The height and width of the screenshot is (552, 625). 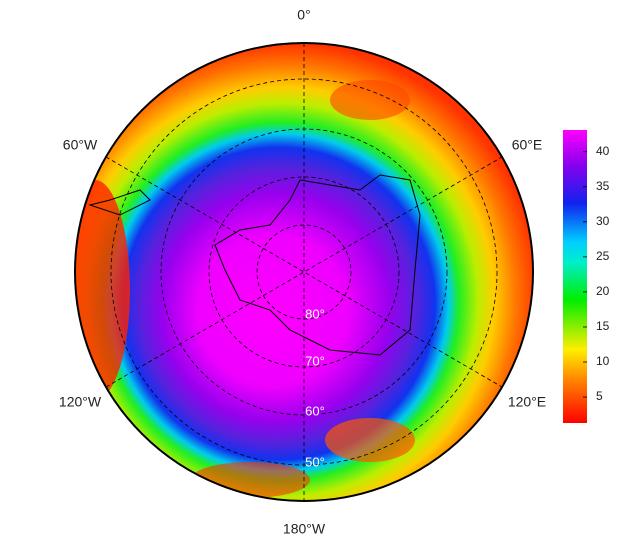 I want to click on longitude-label: 60°W, so click(x=80, y=145).